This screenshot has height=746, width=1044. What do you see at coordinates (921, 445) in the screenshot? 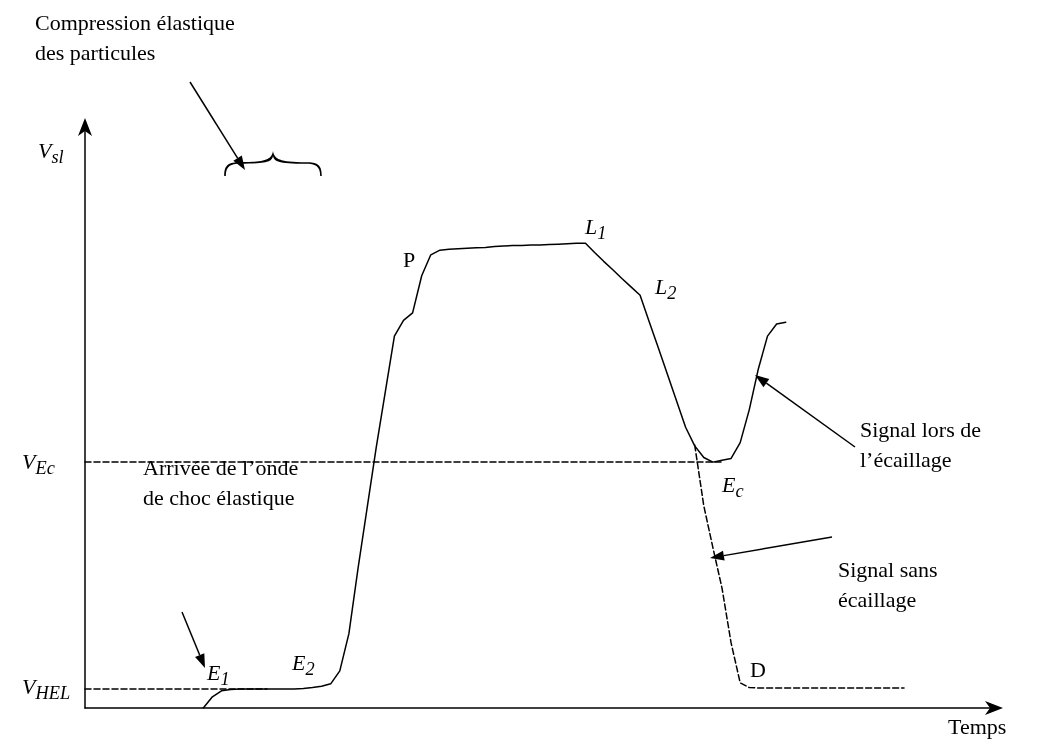
I see `annotation: Signal lors de l’écaillage` at bounding box center [921, 445].